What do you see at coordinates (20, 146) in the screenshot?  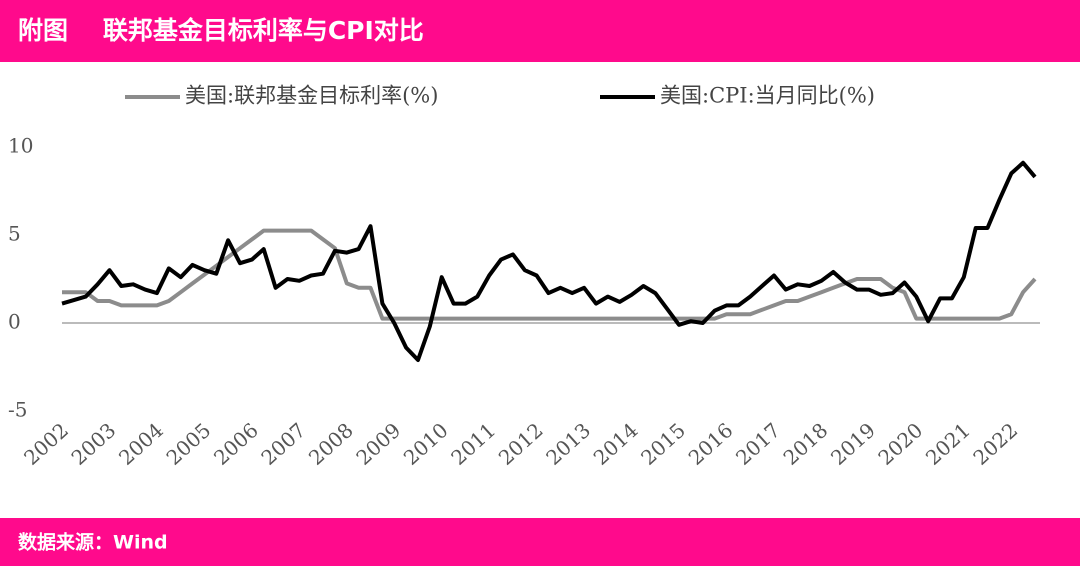 I see `y-tick-label: 10` at bounding box center [20, 146].